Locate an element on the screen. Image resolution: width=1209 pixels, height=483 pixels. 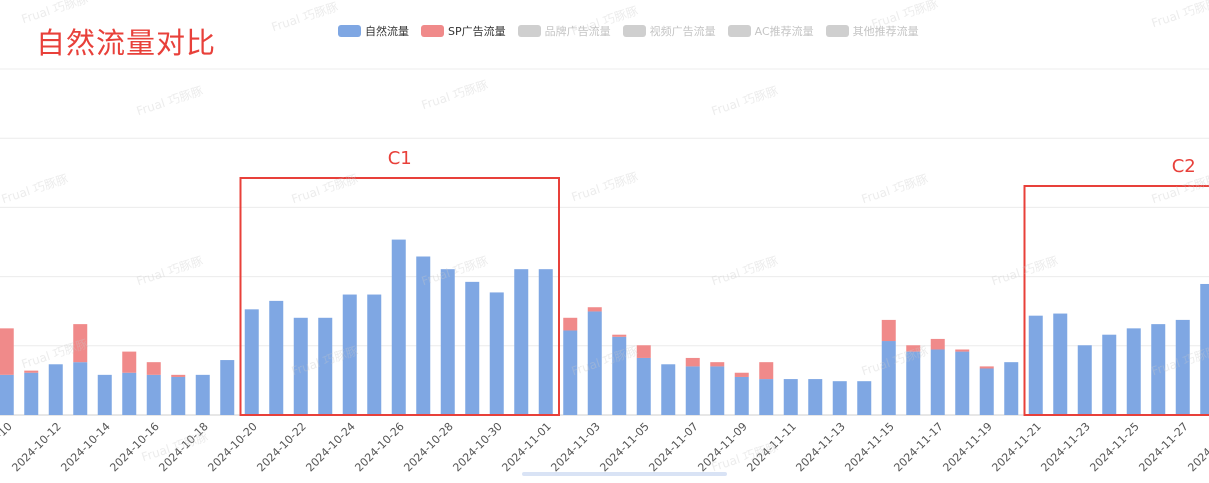
x-tick-label: 2024-11-23 is located at coordinates (1065, 447).